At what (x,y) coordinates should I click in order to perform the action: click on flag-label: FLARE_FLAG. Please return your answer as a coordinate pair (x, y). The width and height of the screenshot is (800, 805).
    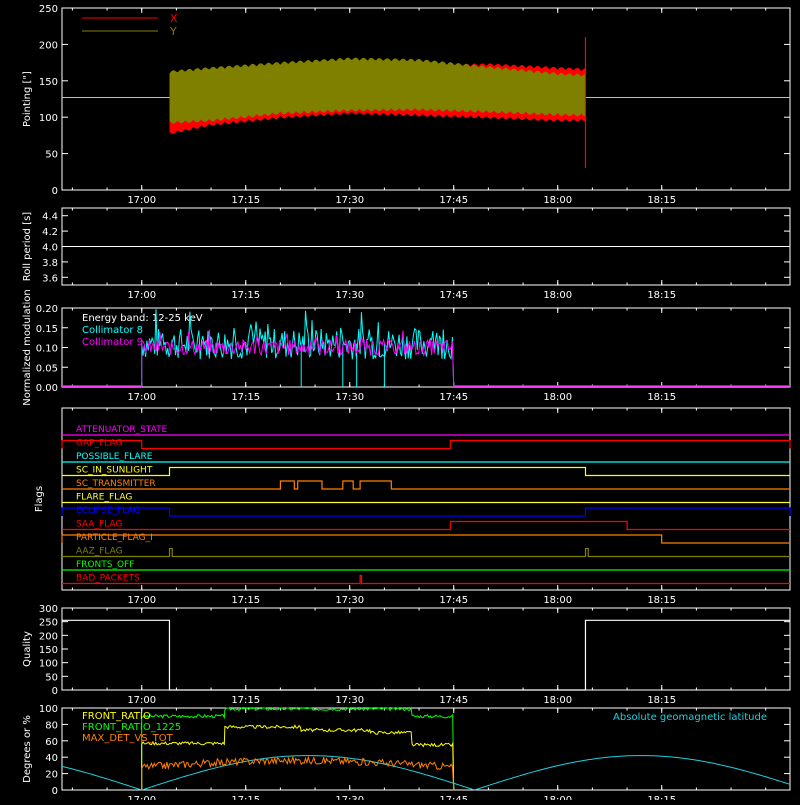
    Looking at the image, I should click on (104, 498).